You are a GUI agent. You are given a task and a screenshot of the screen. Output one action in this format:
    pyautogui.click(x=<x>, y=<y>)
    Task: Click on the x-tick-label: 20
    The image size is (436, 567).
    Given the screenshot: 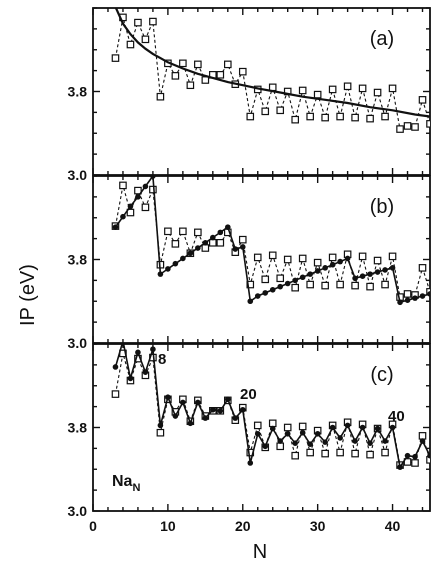 What is the action you would take?
    pyautogui.click(x=243, y=526)
    